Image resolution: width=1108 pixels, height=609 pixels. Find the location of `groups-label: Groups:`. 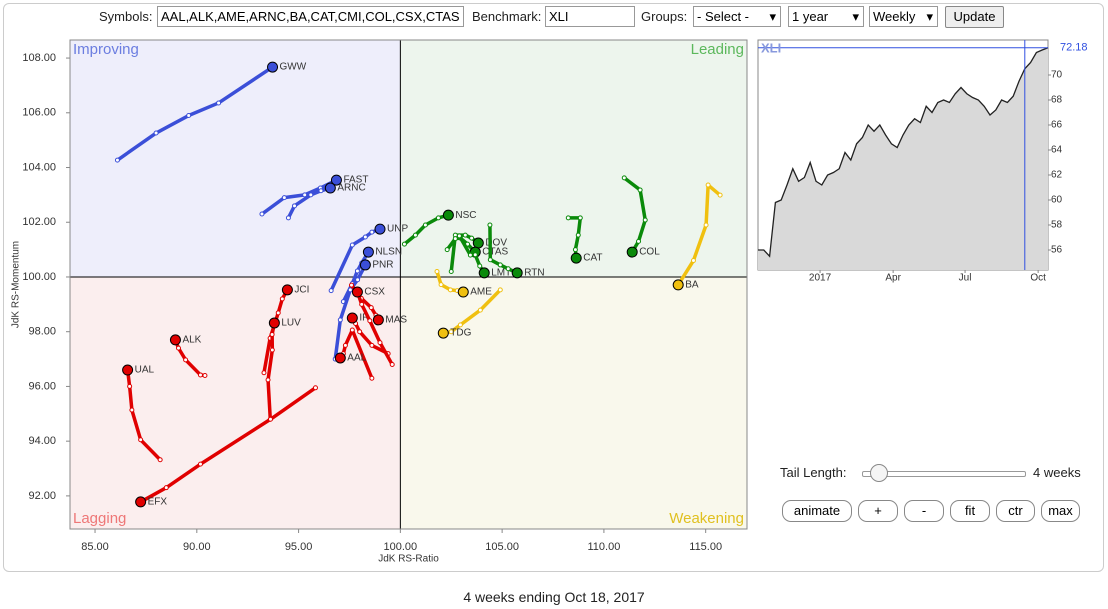

groups-label: Groups: is located at coordinates (664, 16).